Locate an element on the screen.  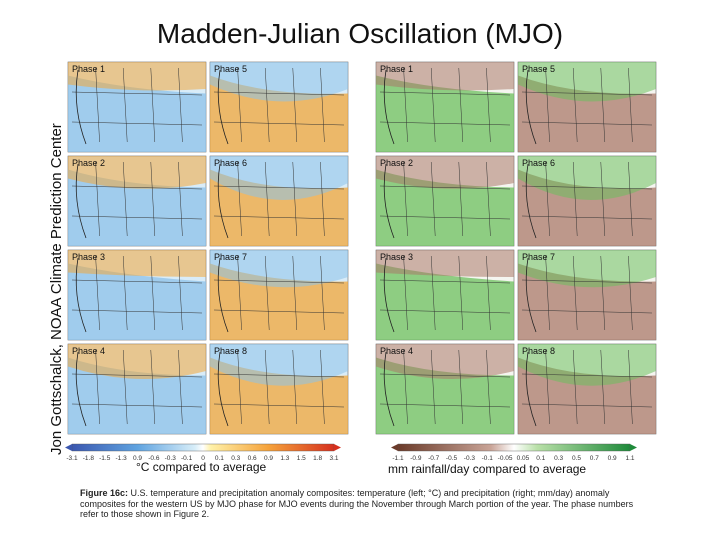
temperature-map-panel: Phase 7 is located at coordinates (279, 295).